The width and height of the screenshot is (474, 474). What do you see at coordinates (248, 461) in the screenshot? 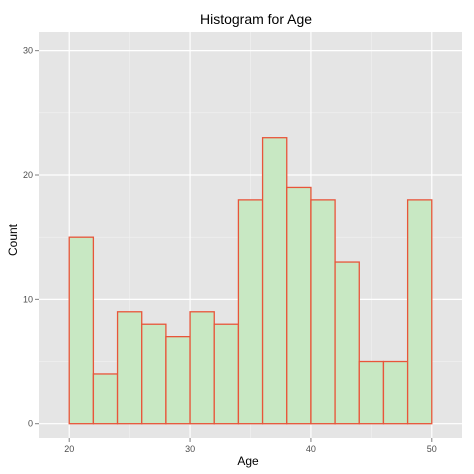
I see `x-axis-label: Age` at bounding box center [248, 461].